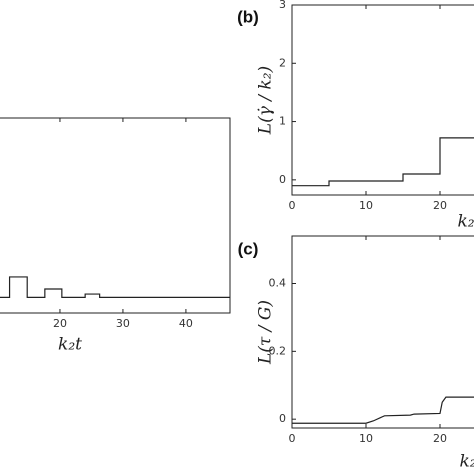  I want to click on x-tick-label: 40, so click(186, 323).